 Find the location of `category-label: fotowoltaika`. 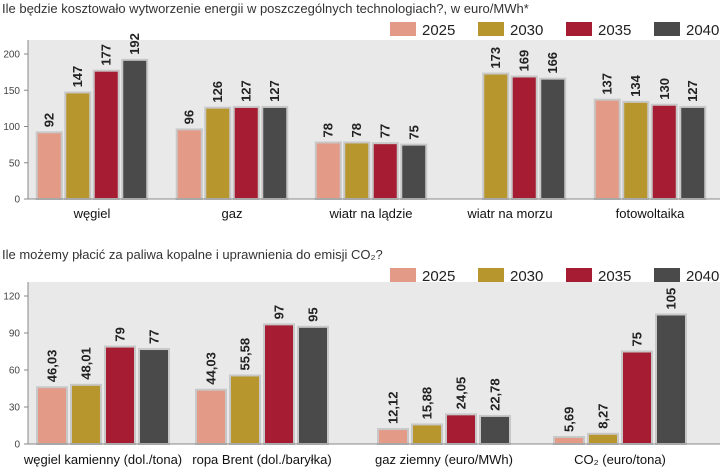

category-label: fotowoltaika is located at coordinates (650, 213).